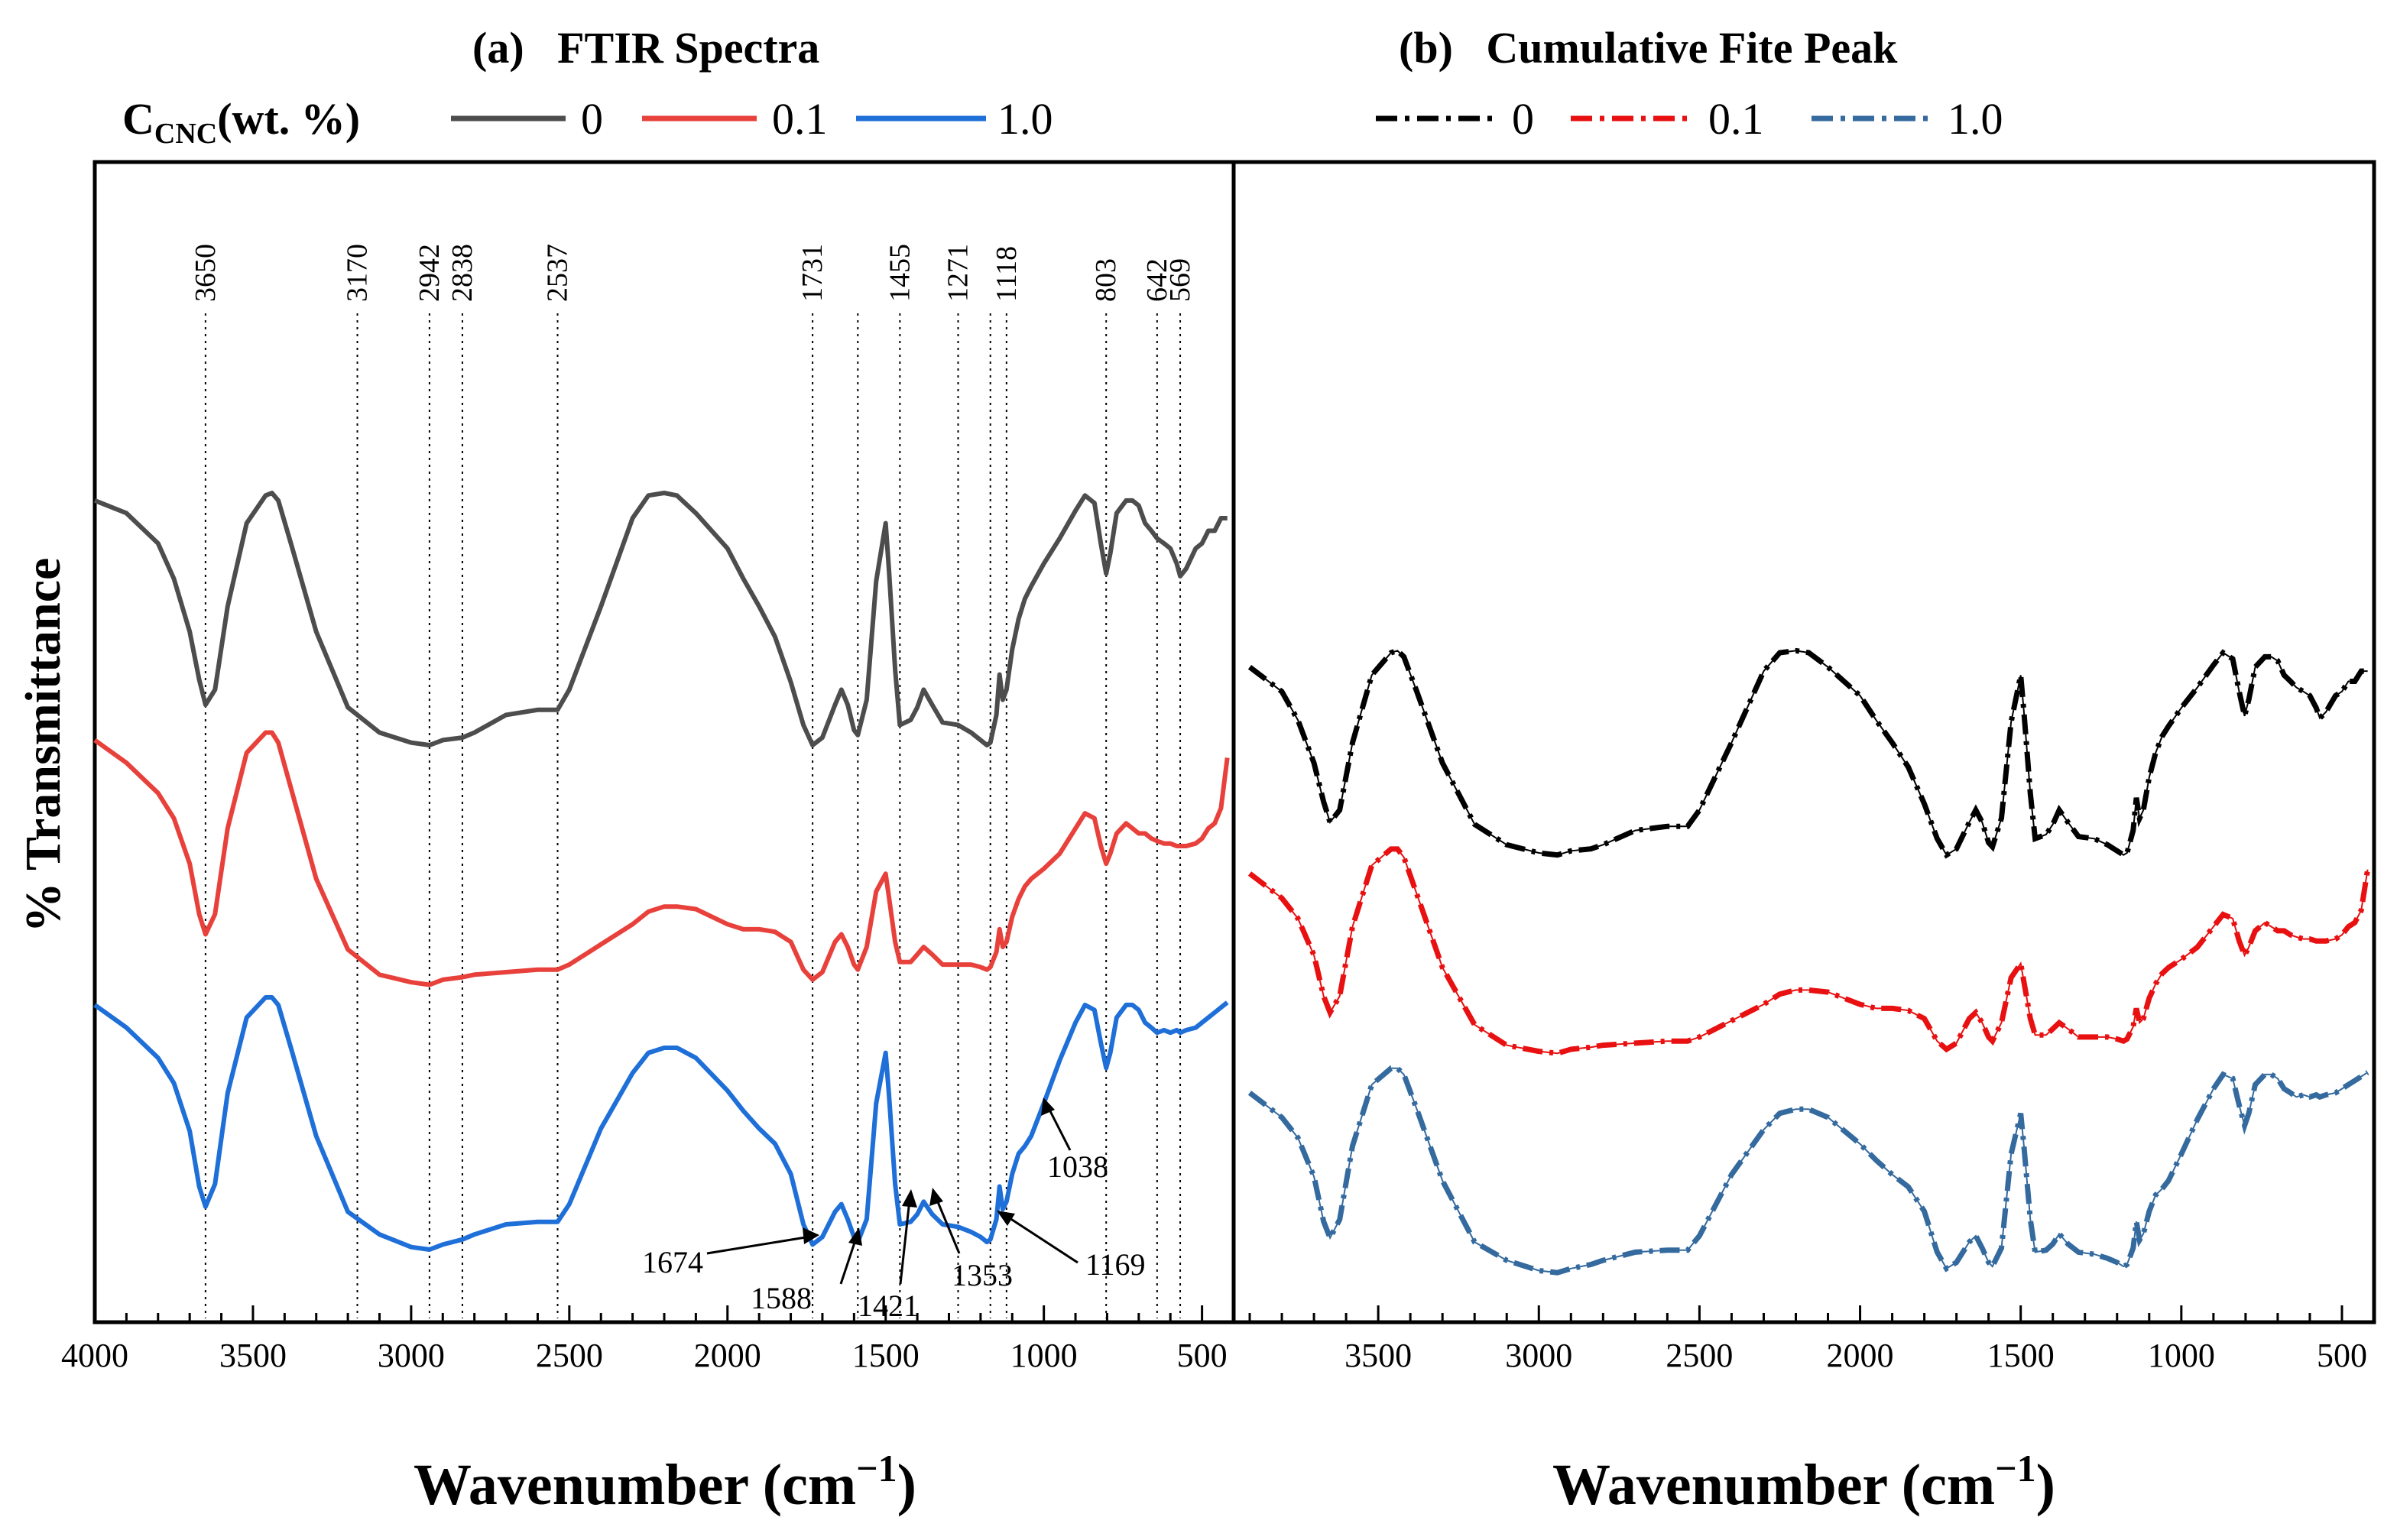  What do you see at coordinates (1180, 280) in the screenshot?
I see `peak-label-569: 569` at bounding box center [1180, 280].